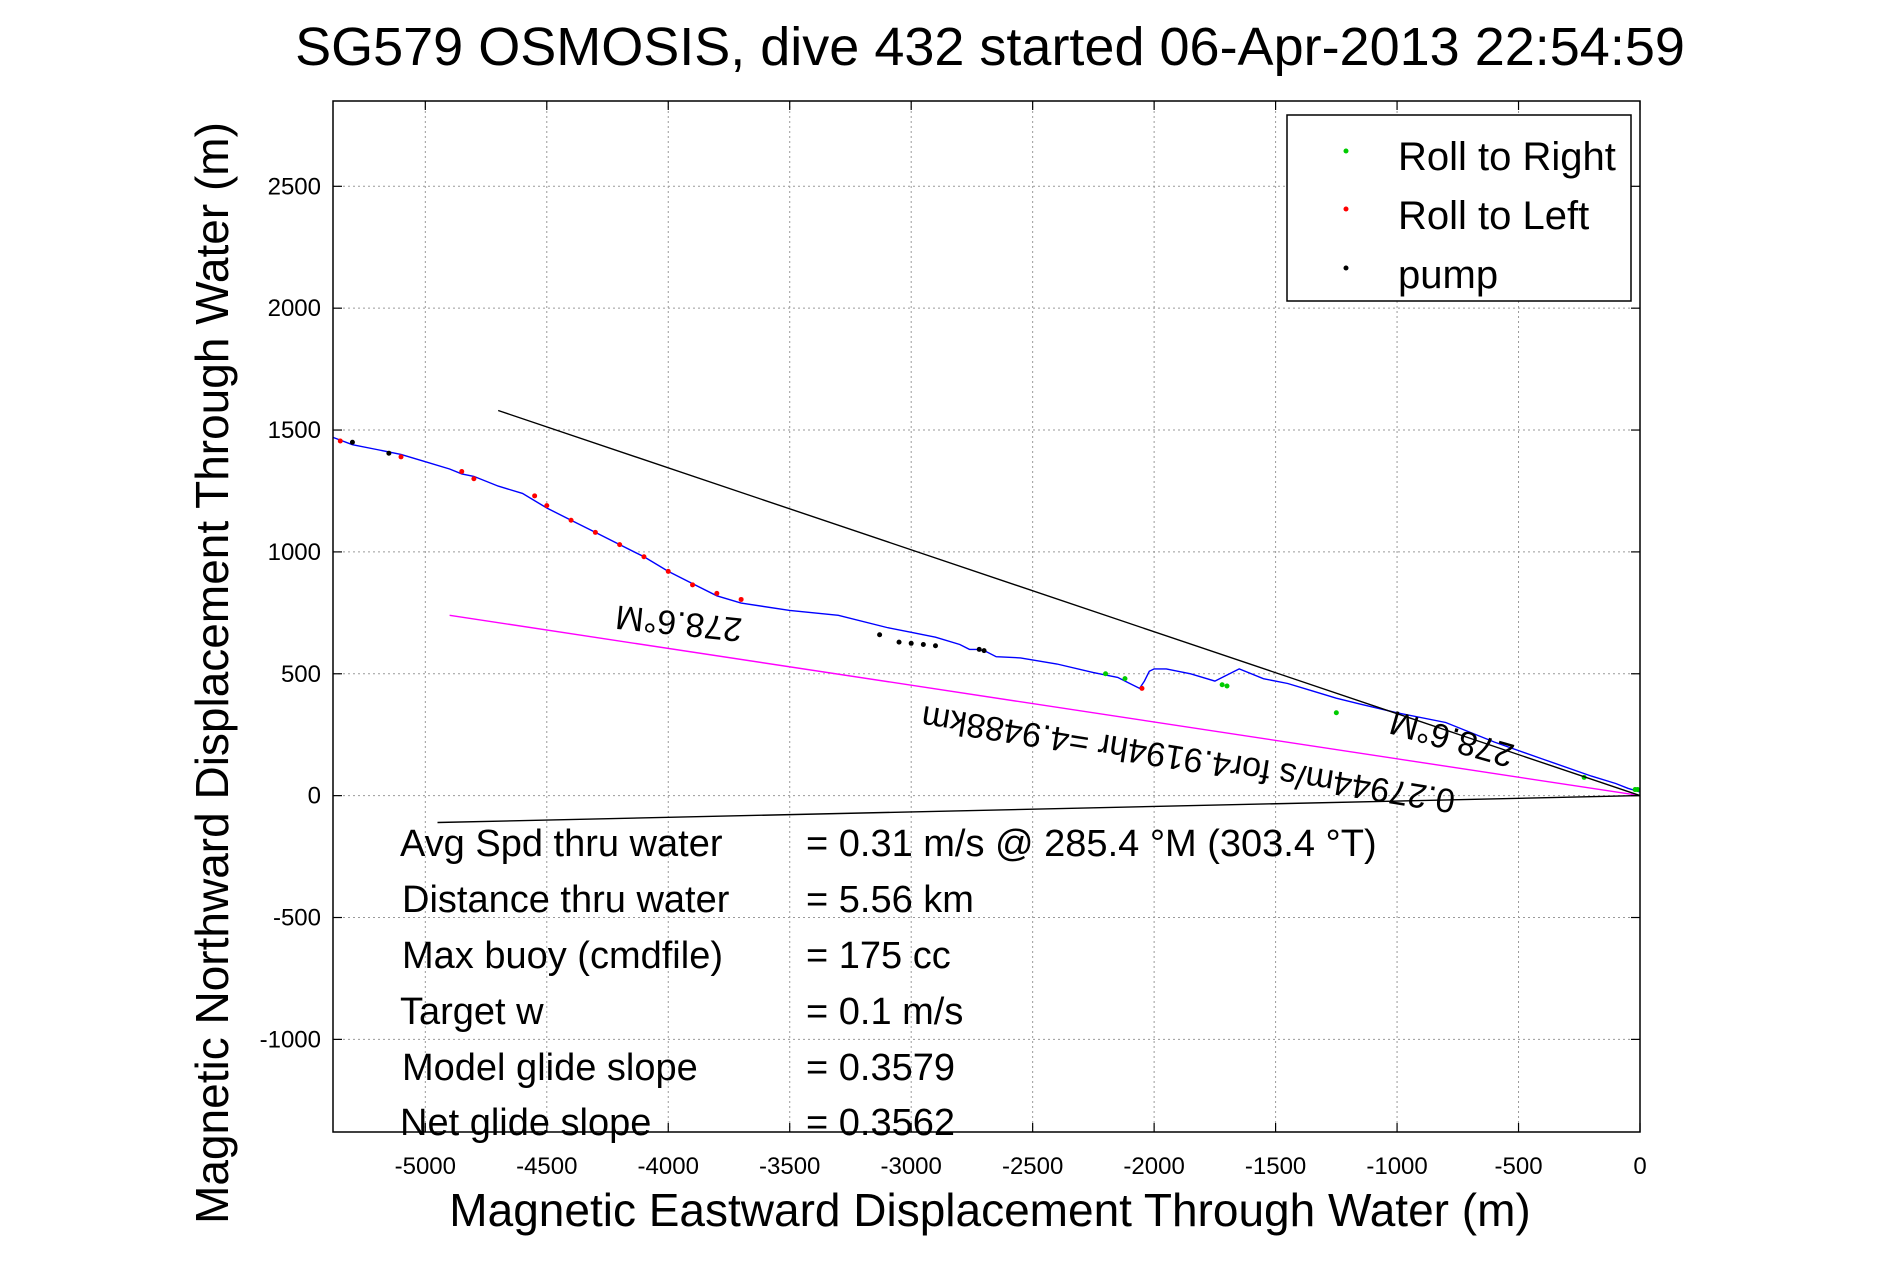  What do you see at coordinates (294, 552) in the screenshot?
I see `y-tick-label: 1000` at bounding box center [294, 552].